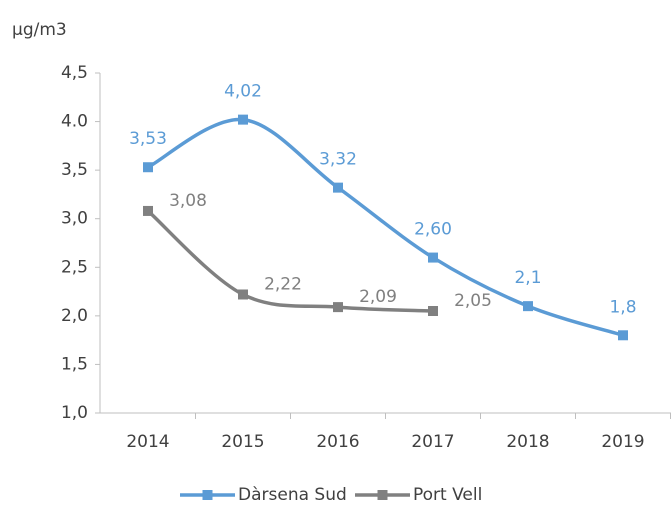 This screenshot has width=672, height=514. Describe the element at coordinates (473, 301) in the screenshot. I see `data-label: 2,05` at that location.